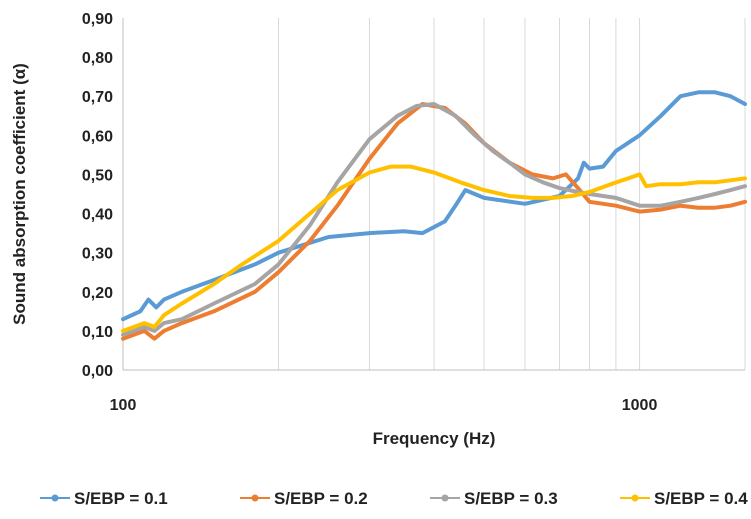 Image resolution: width=751 pixels, height=519 pixels. Describe the element at coordinates (640, 405) in the screenshot. I see `x-tick-label: 1000` at that location.